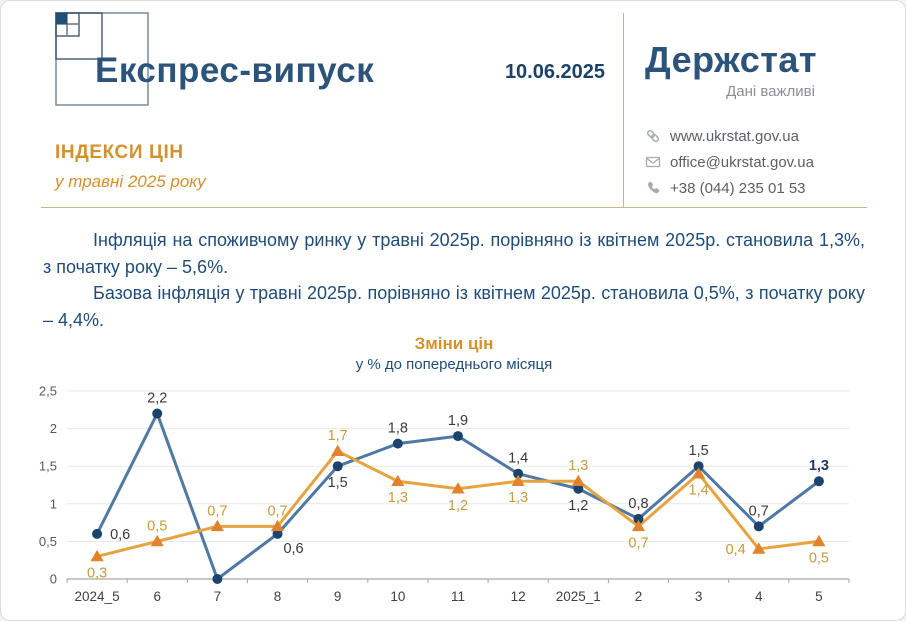  What do you see at coordinates (736, 550) in the screenshot?
I see `data-label: 0,4` at bounding box center [736, 550].